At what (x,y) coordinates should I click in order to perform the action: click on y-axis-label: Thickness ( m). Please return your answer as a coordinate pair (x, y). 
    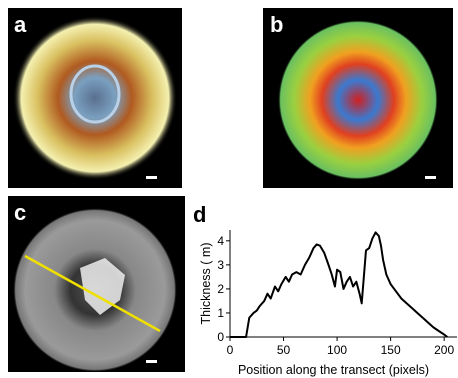
    Looking at the image, I should click on (206, 284).